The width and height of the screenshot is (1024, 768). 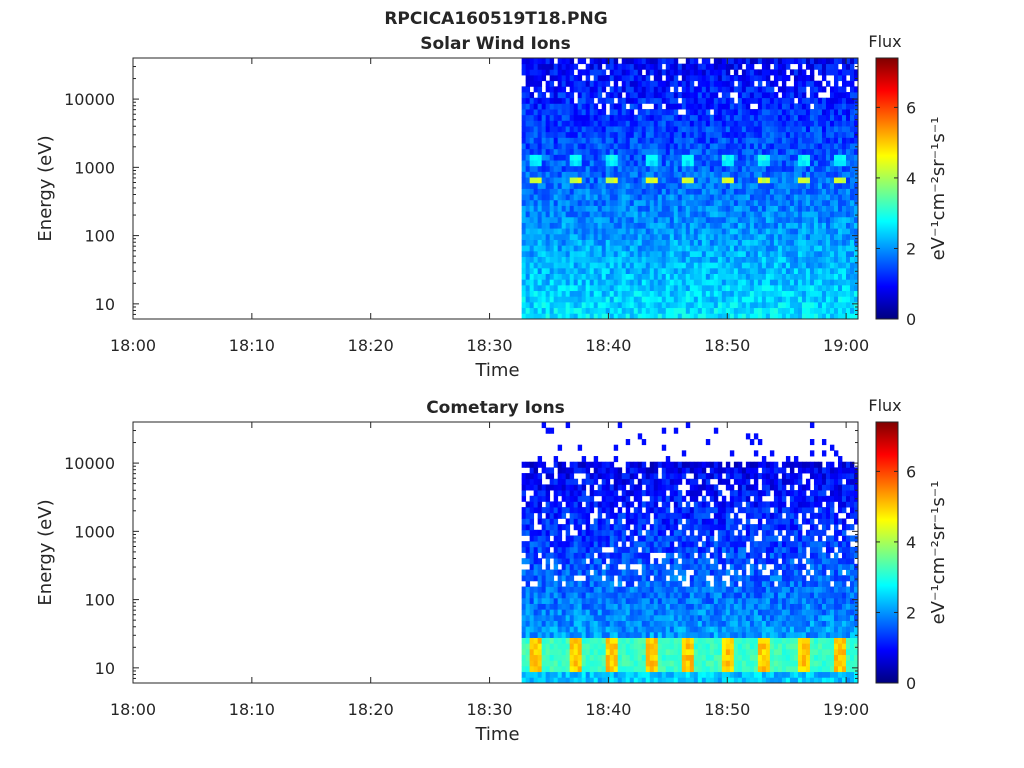 I want to click on panel-title: Cometary Ions, so click(x=495, y=408).